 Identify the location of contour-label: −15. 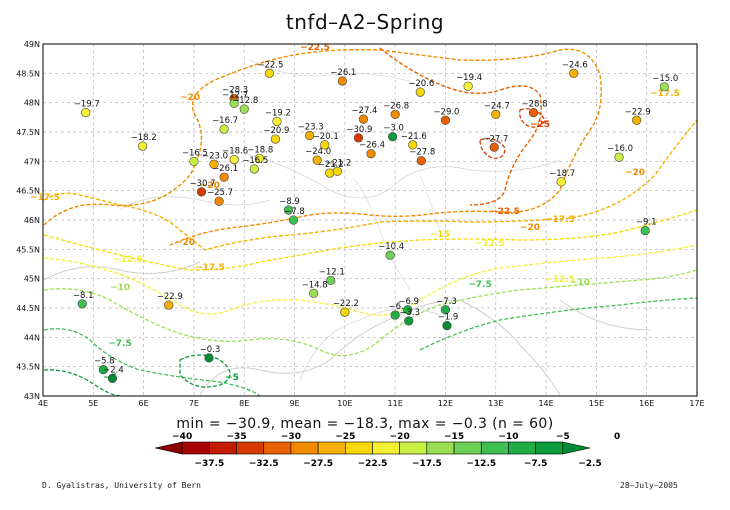
(440, 235).